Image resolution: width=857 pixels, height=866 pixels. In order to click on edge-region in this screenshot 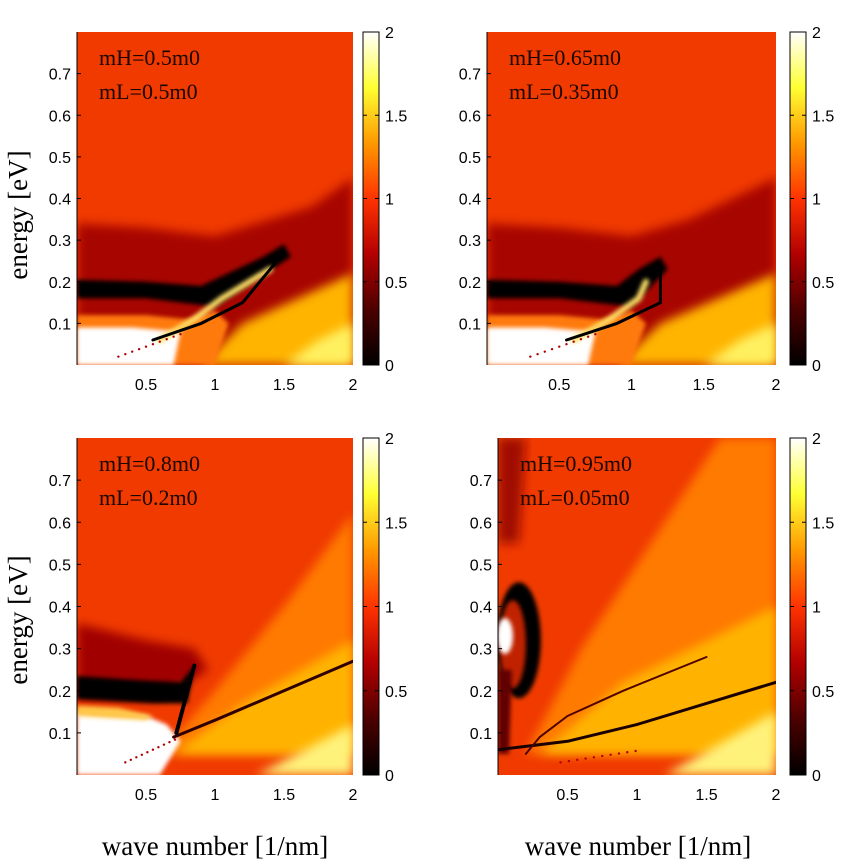, I will do `click(115, 713)`.